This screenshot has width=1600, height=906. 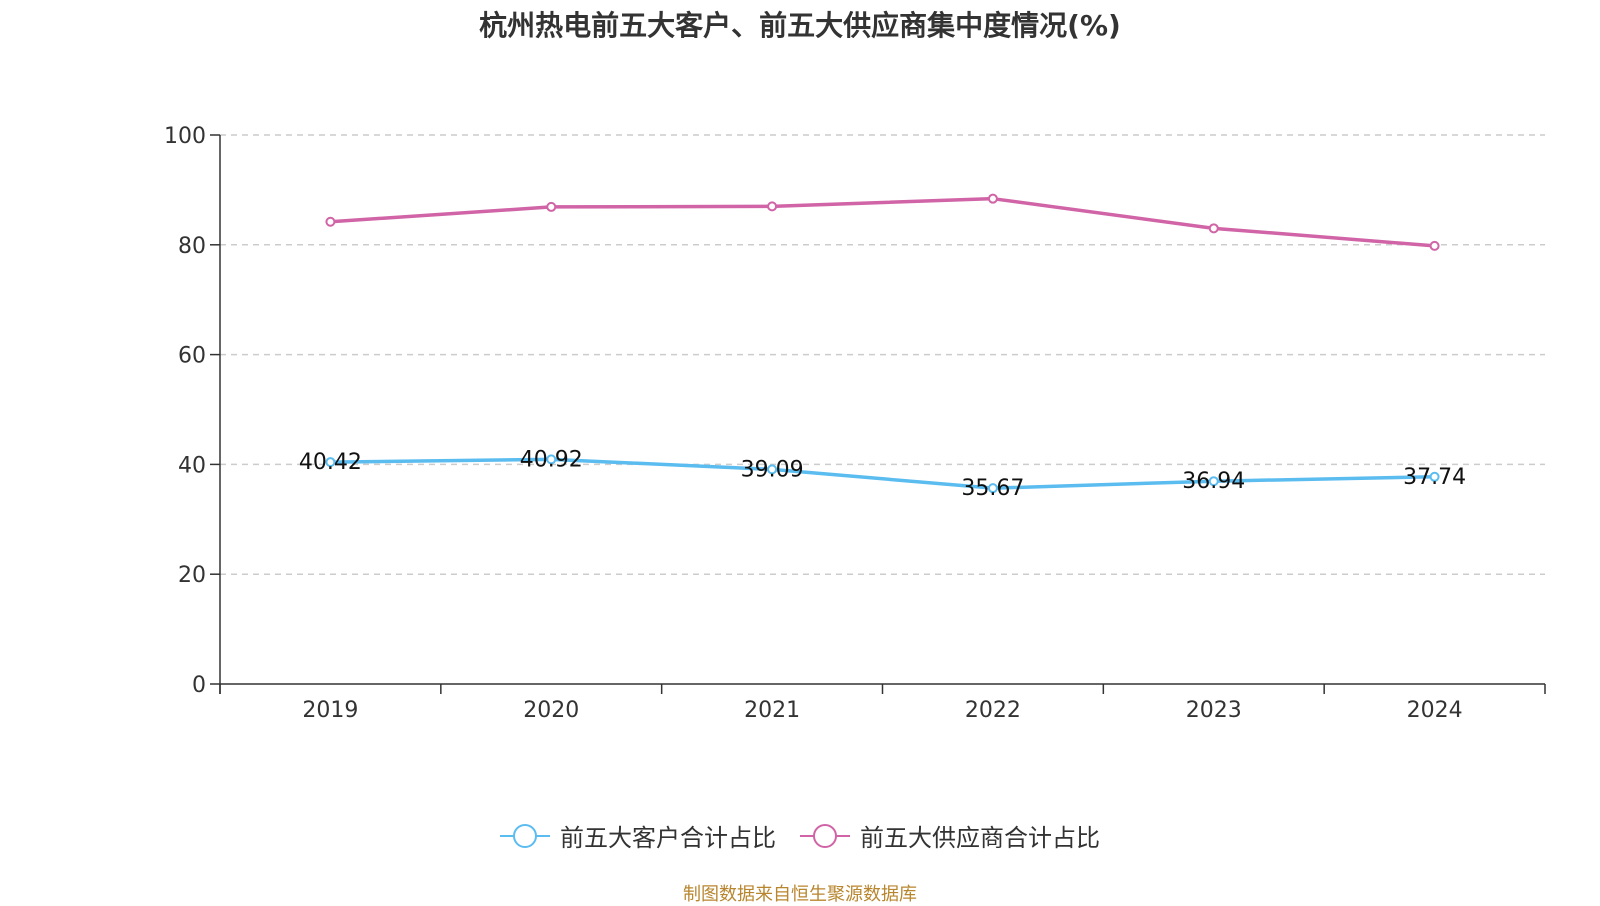 I want to click on data-label: 35.67, so click(x=992, y=488).